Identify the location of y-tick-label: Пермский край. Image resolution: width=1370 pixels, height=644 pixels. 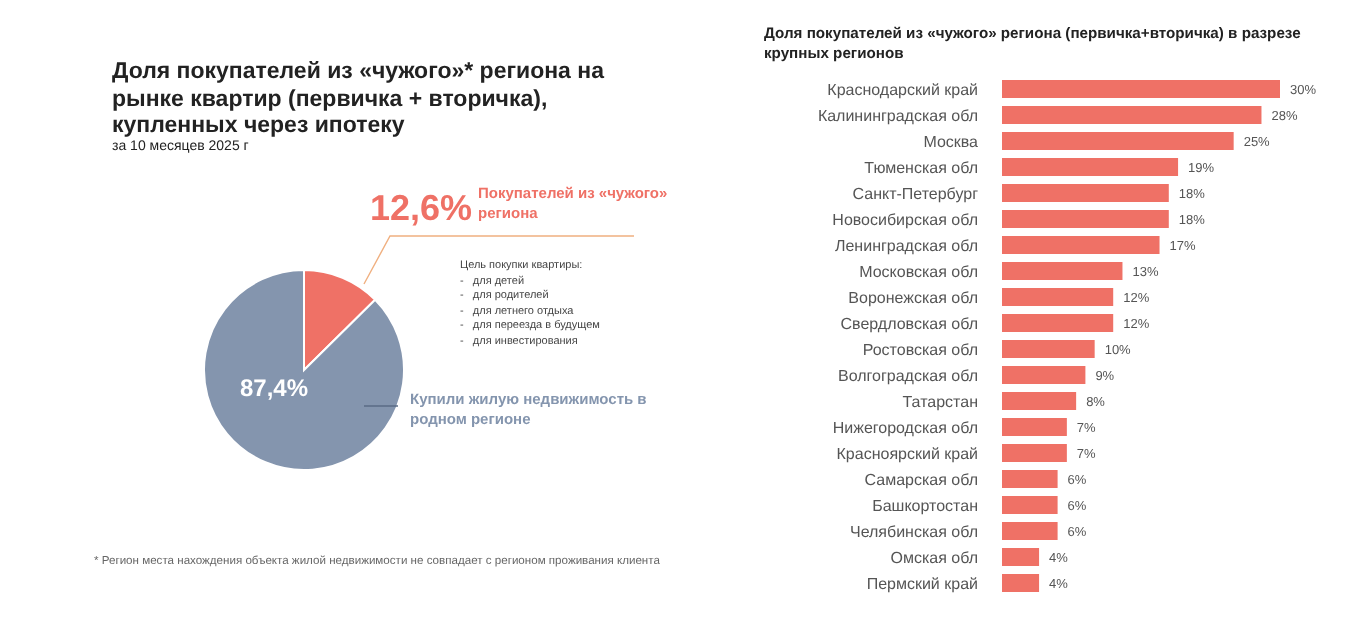
(922, 584).